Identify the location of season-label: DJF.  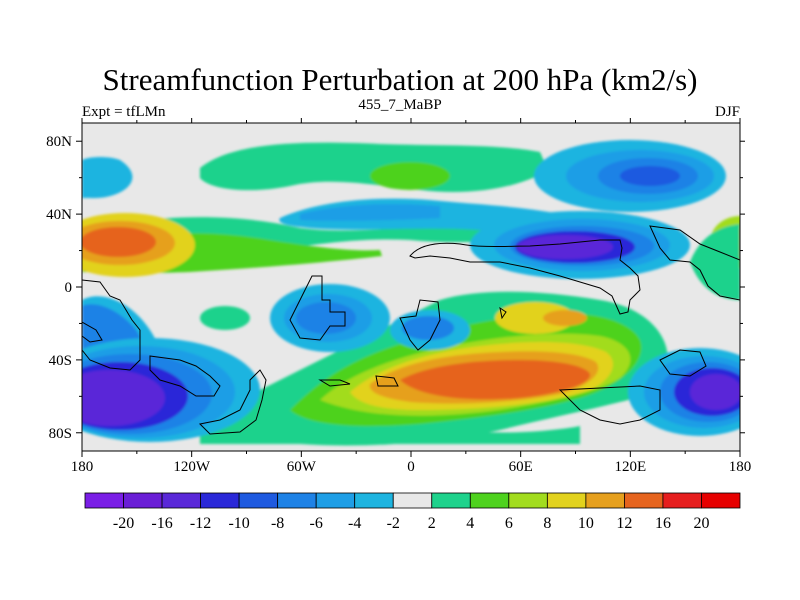
(727, 112).